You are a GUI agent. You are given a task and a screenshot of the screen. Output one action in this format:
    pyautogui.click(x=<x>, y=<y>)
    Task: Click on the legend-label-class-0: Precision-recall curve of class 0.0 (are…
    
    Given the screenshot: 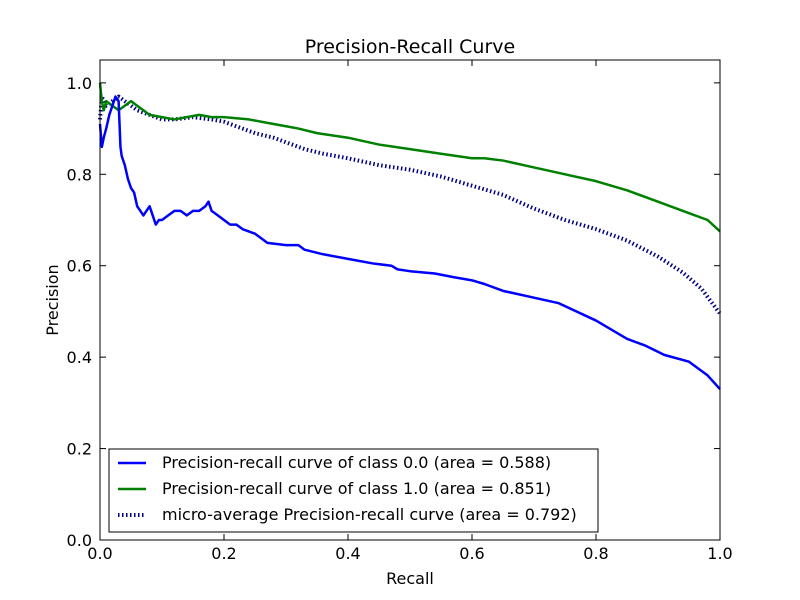 What is the action you would take?
    pyautogui.click(x=356, y=462)
    